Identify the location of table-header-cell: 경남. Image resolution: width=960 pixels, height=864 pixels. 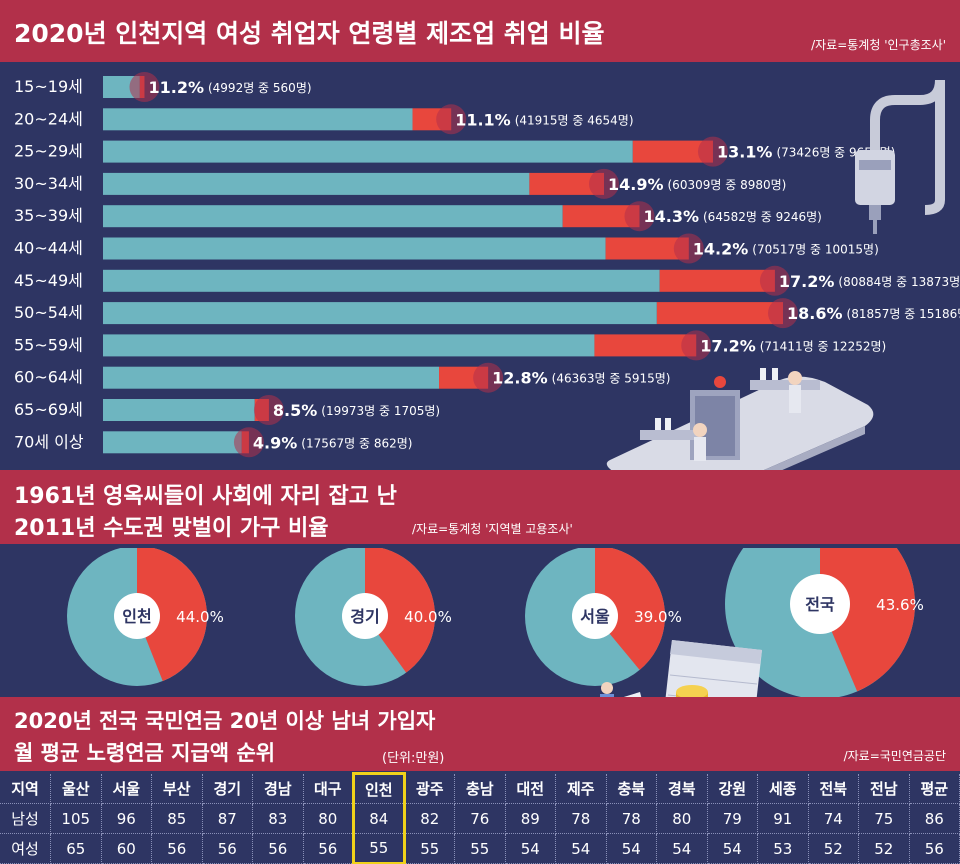
(278, 788).